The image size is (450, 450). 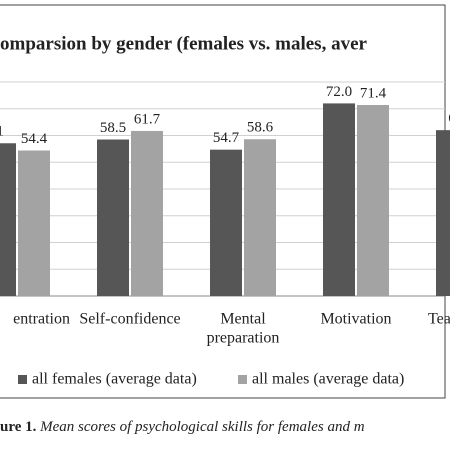 I want to click on value-label: 54.7, so click(x=226, y=138).